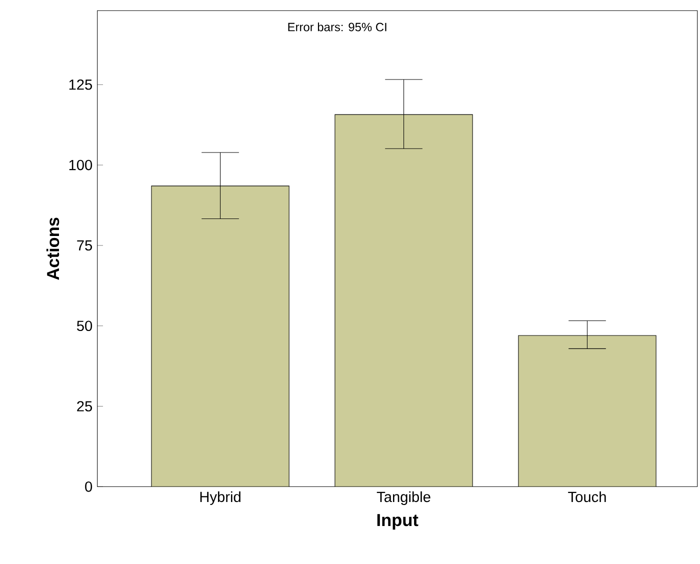 The image size is (700, 564). What do you see at coordinates (403, 498) in the screenshot?
I see `x-tick-label: Tangible` at bounding box center [403, 498].